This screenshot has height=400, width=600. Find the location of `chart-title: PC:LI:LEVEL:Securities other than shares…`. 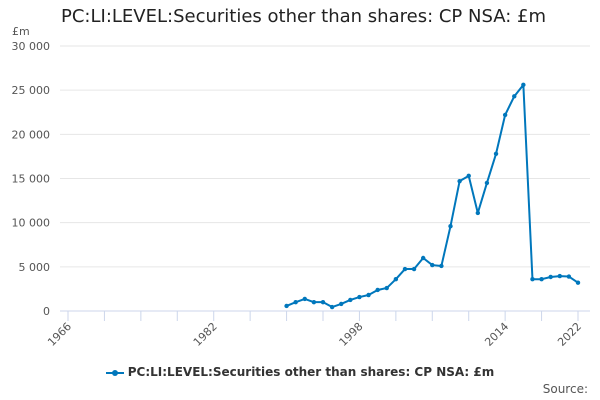

chart-title: PC:LI:LEVEL:Securities other than shares… is located at coordinates (304, 16).